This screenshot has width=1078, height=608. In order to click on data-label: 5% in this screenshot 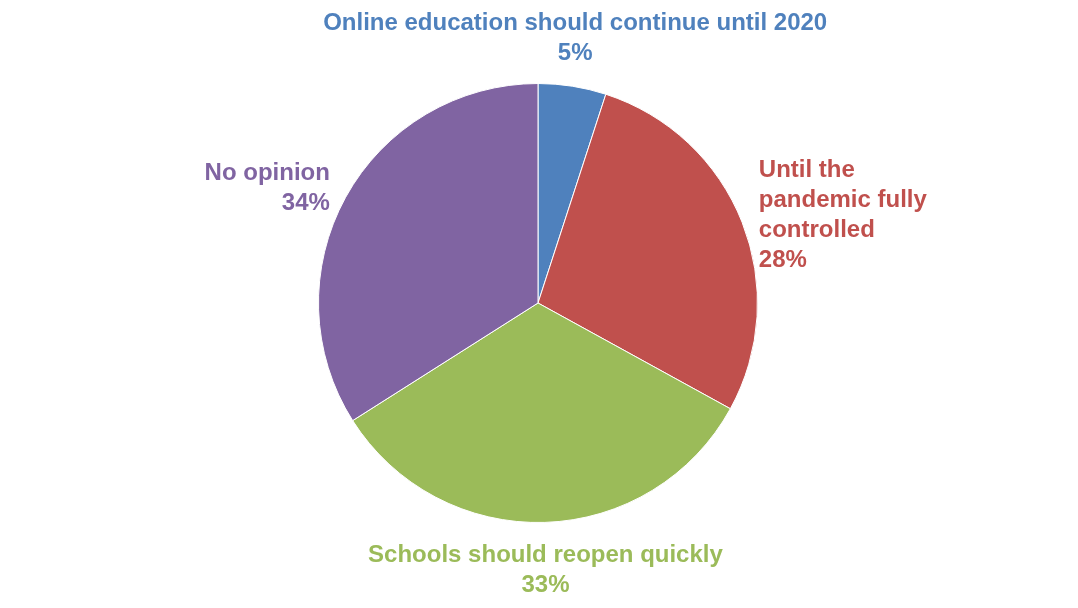, I will do `click(575, 52)`.